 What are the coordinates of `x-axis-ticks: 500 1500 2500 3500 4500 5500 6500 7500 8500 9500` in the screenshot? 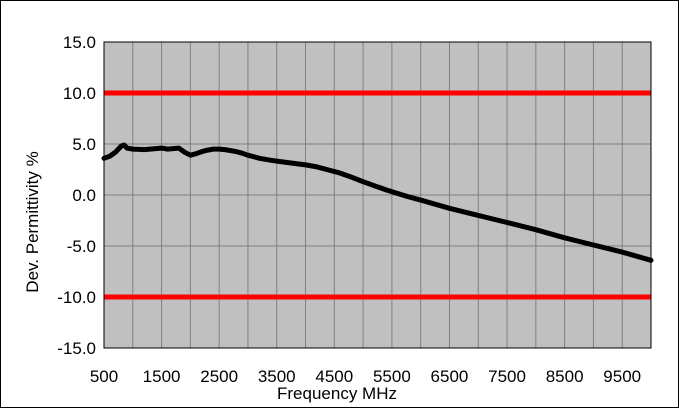 It's located at (365, 376).